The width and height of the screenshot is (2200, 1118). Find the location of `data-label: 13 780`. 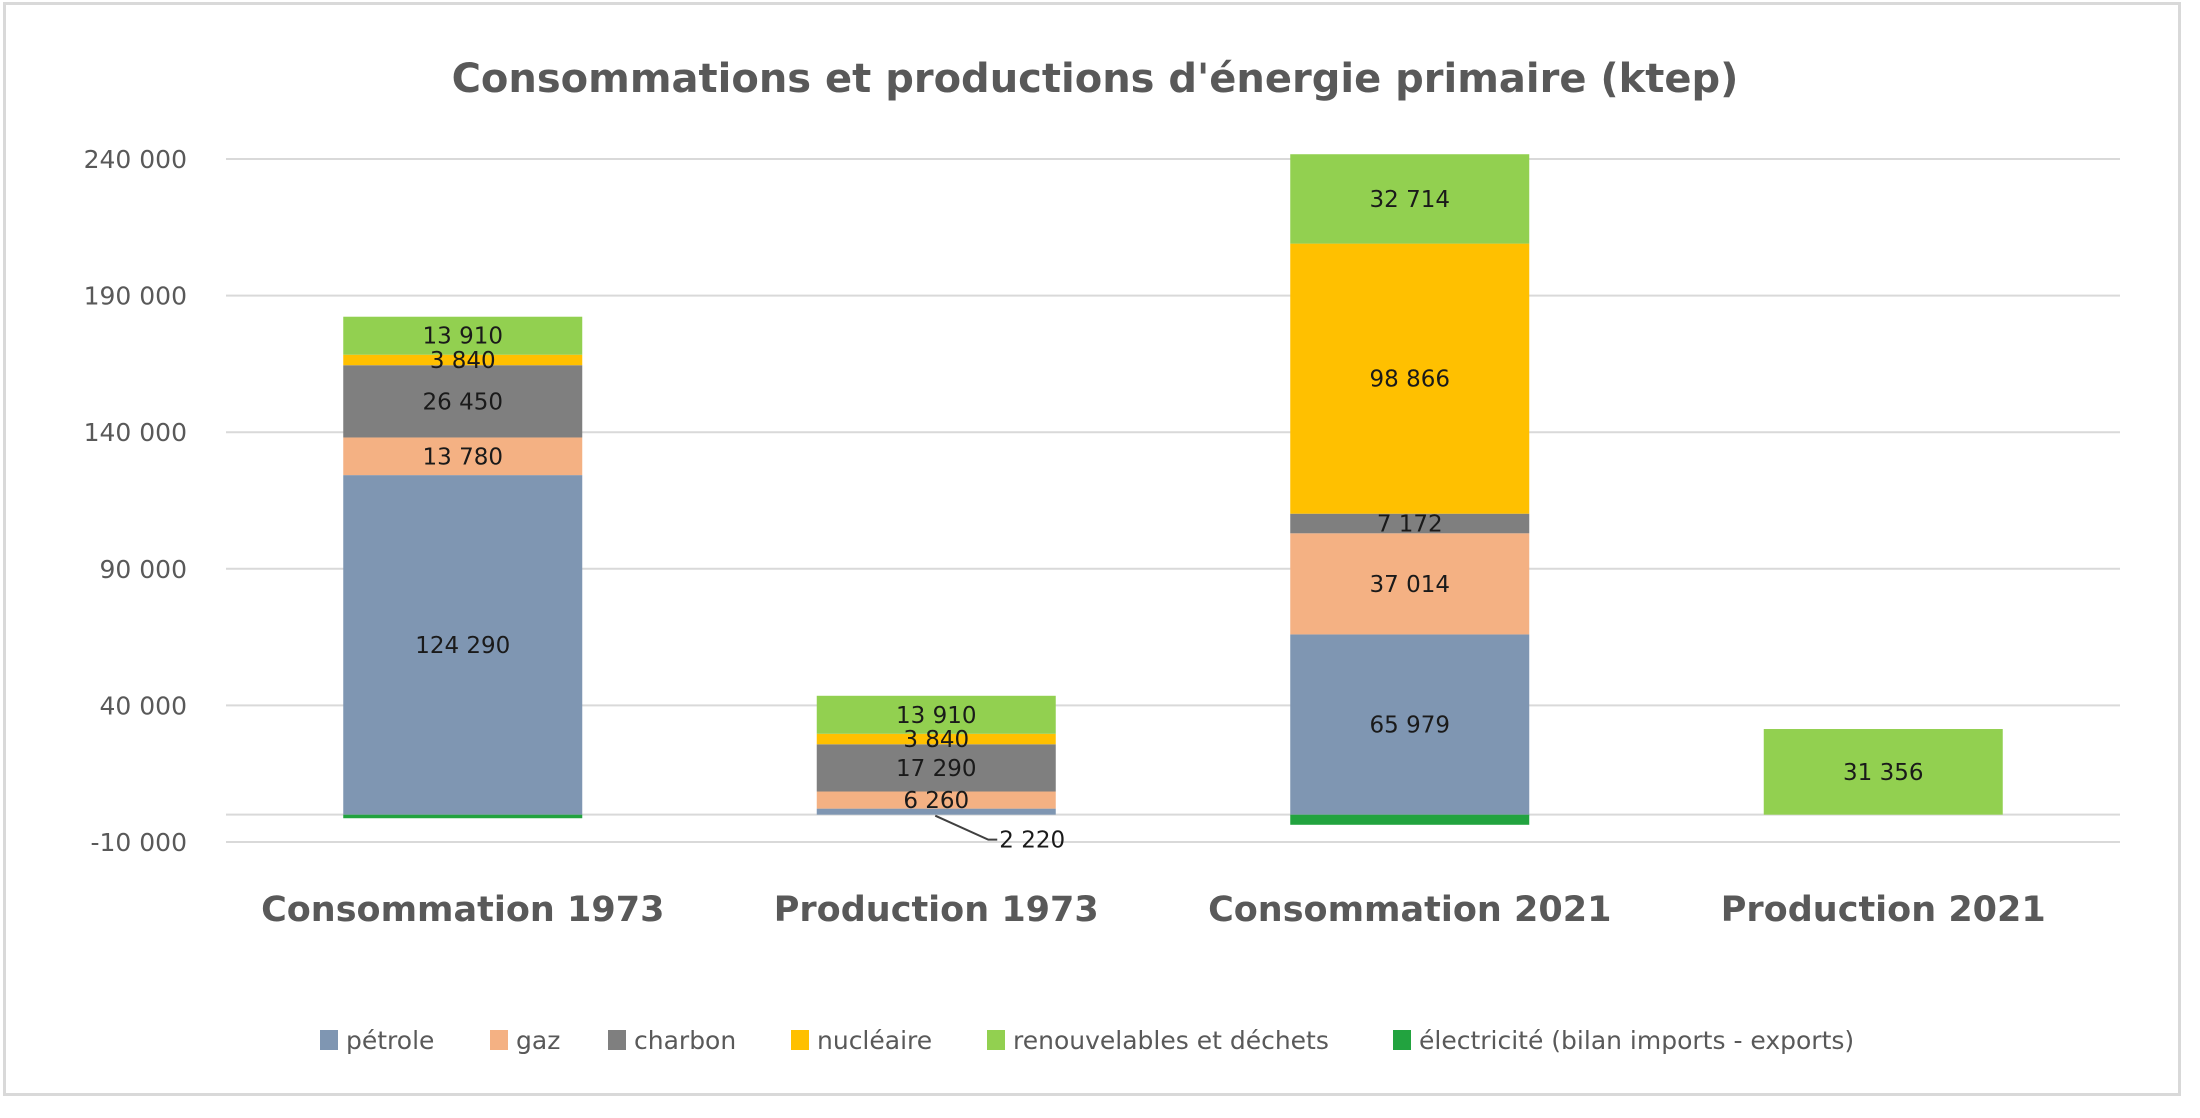

data-label: 13 780 is located at coordinates (463, 457).